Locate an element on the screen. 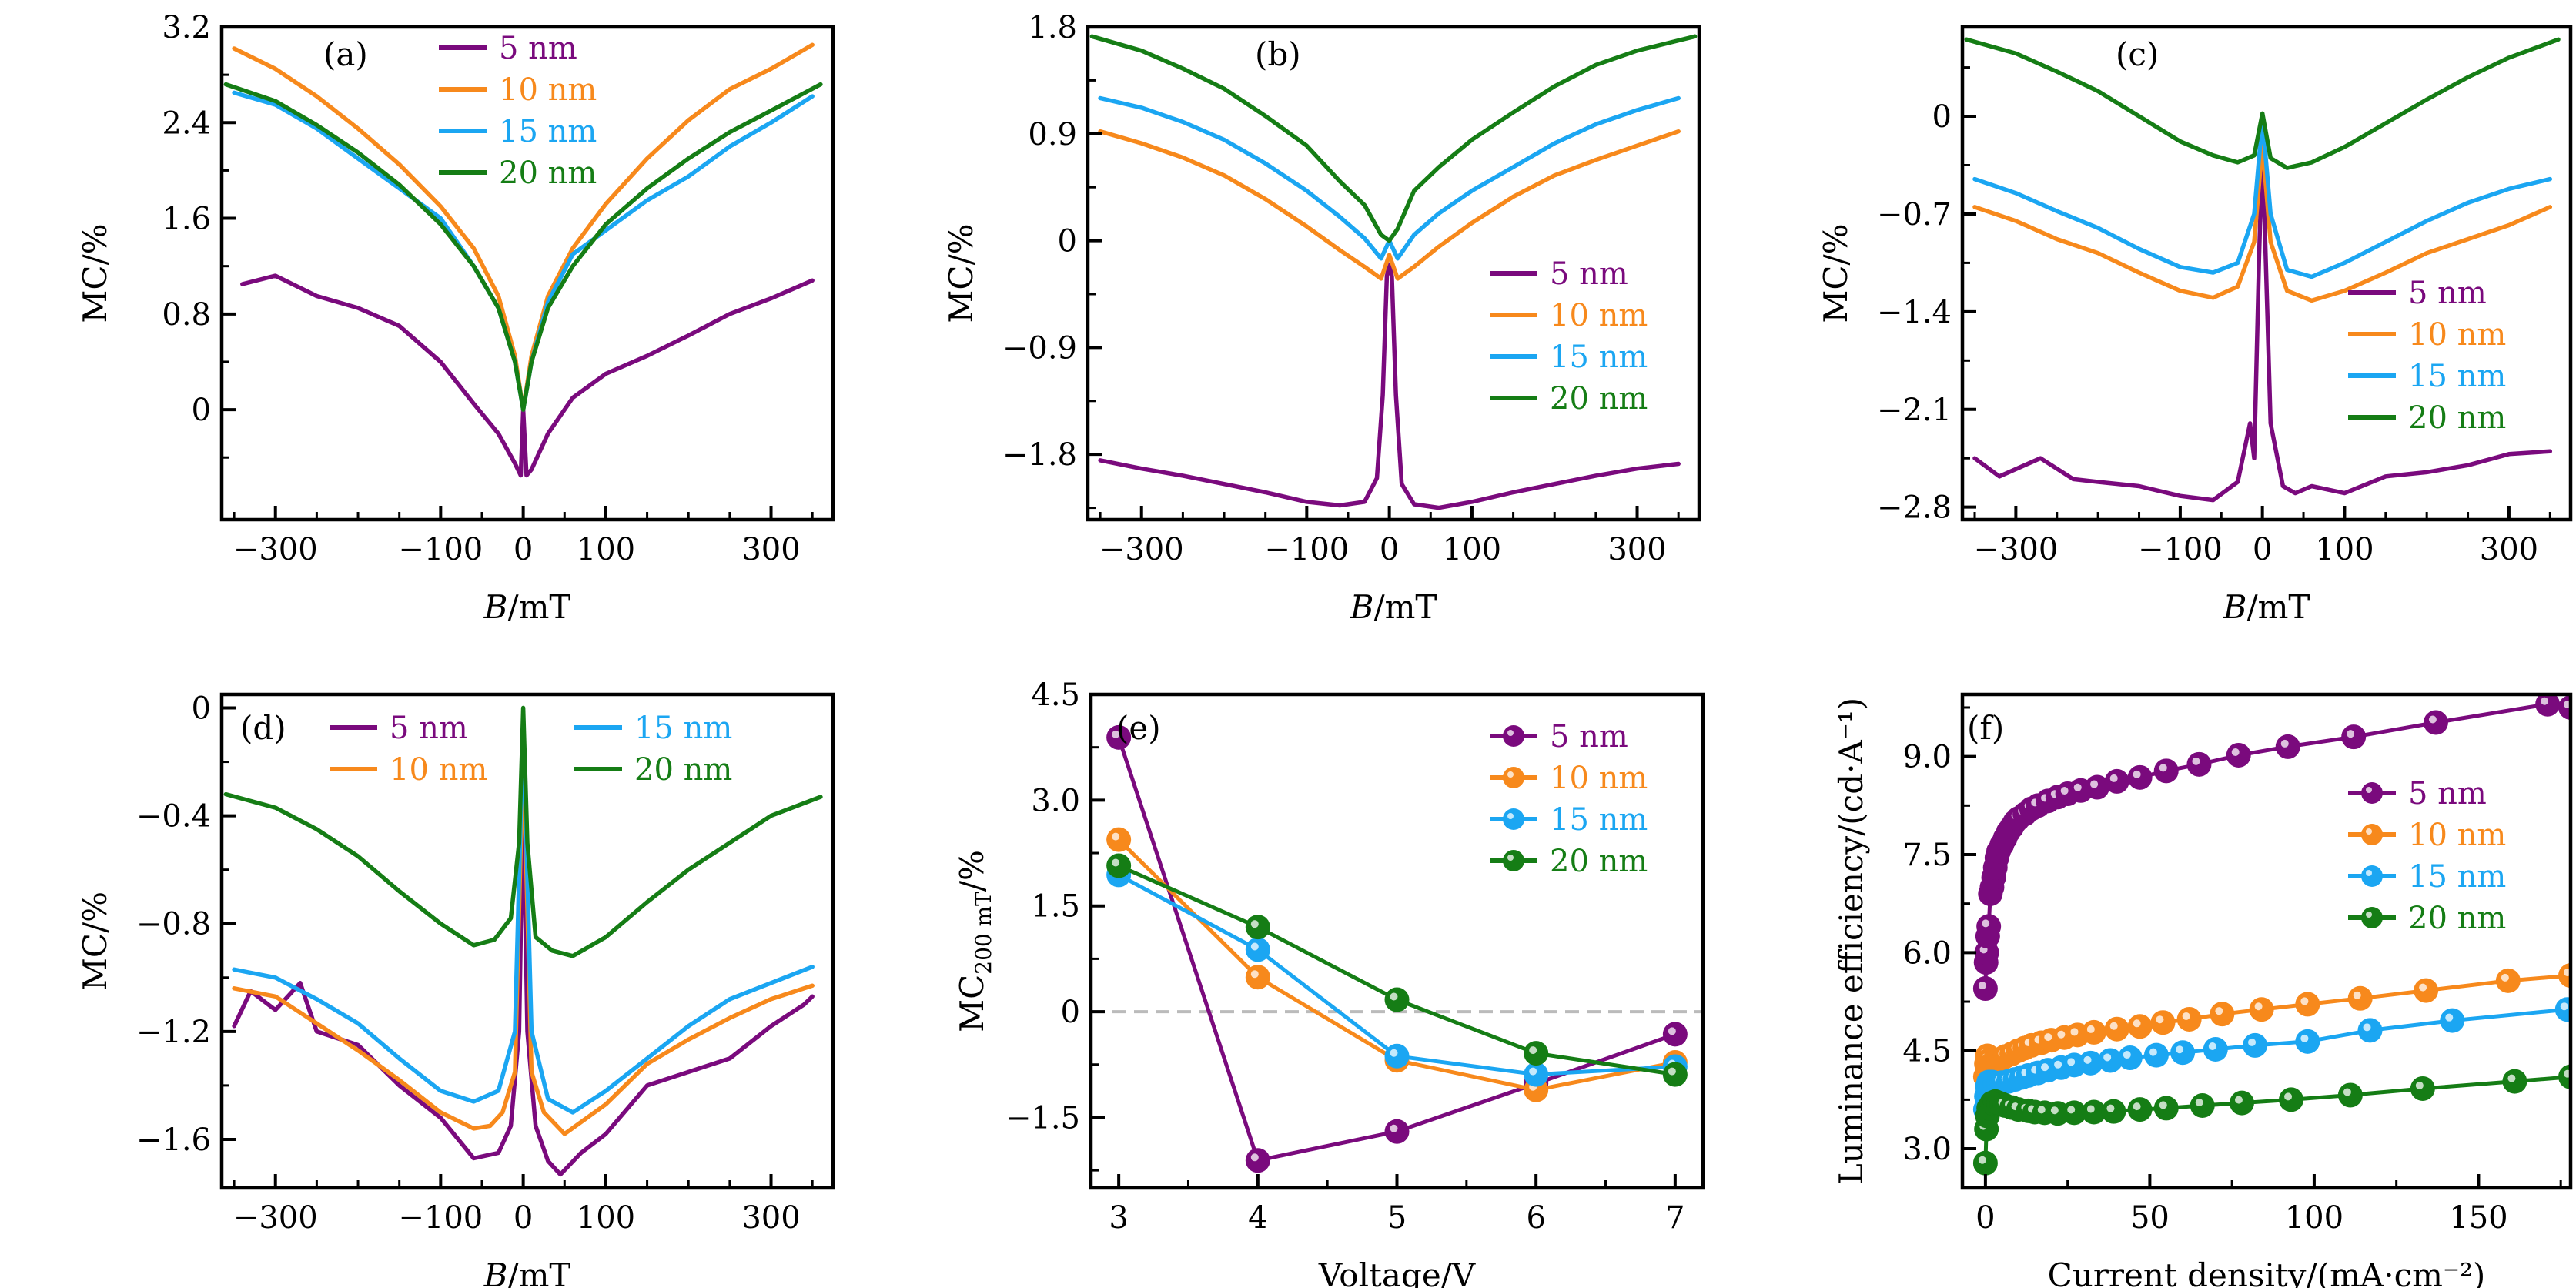 This screenshot has height=1288, width=2576. legend-item-15nm: 15 nm is located at coordinates (2427, 376).